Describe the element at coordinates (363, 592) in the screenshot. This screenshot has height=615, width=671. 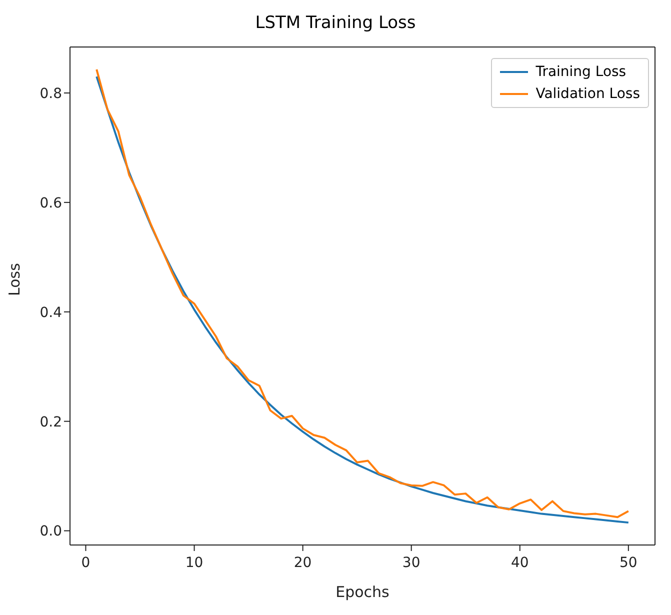
I see `x-axis-title: Epochs` at that location.